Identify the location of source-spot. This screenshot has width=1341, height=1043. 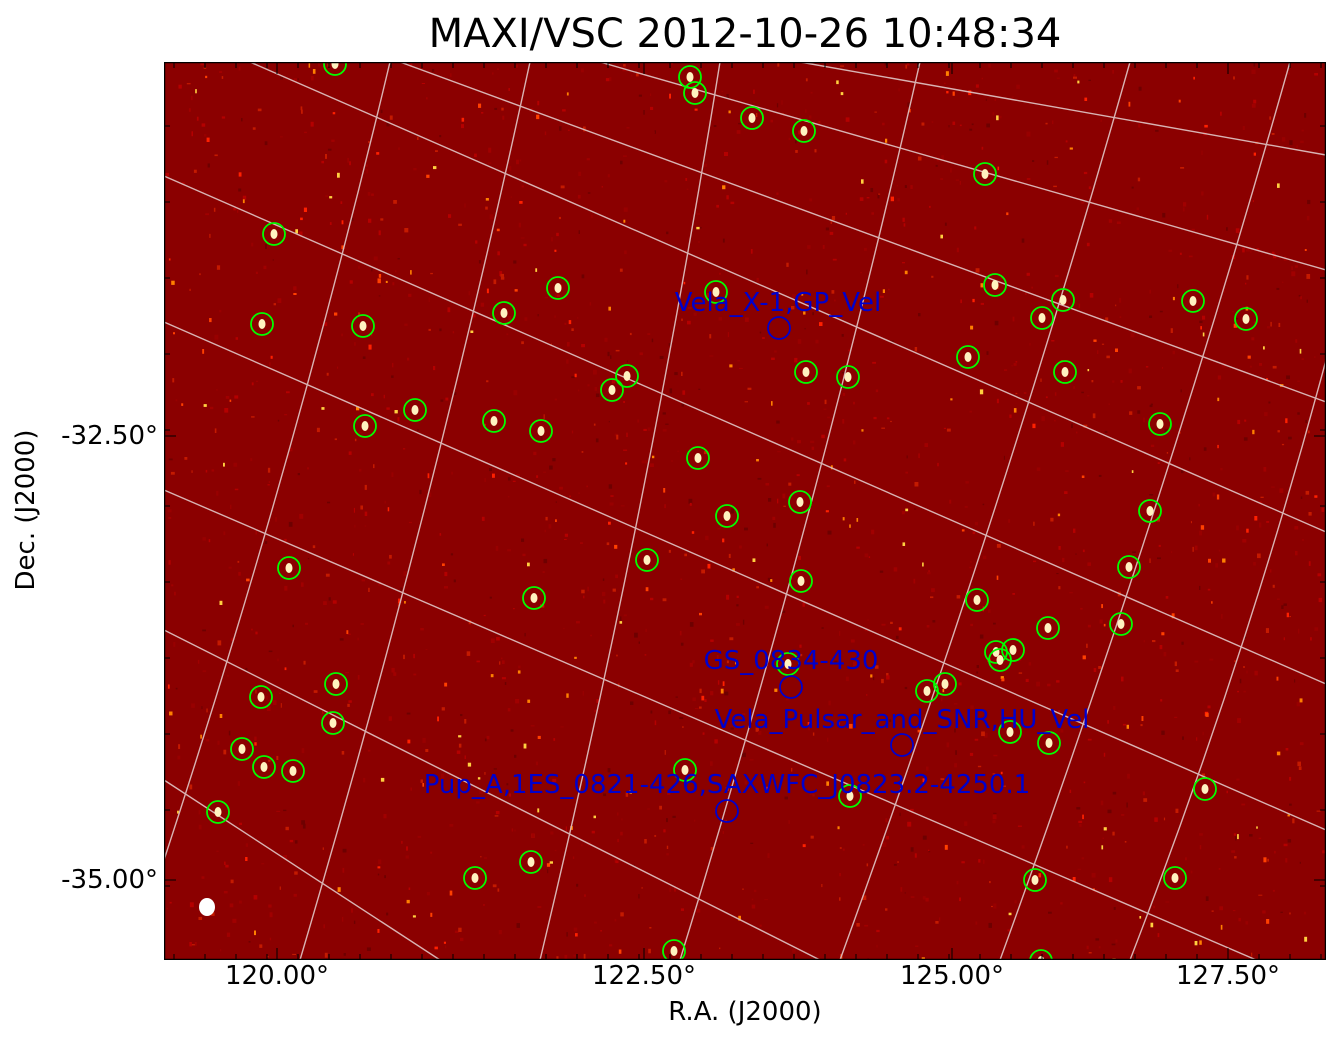
(504, 313).